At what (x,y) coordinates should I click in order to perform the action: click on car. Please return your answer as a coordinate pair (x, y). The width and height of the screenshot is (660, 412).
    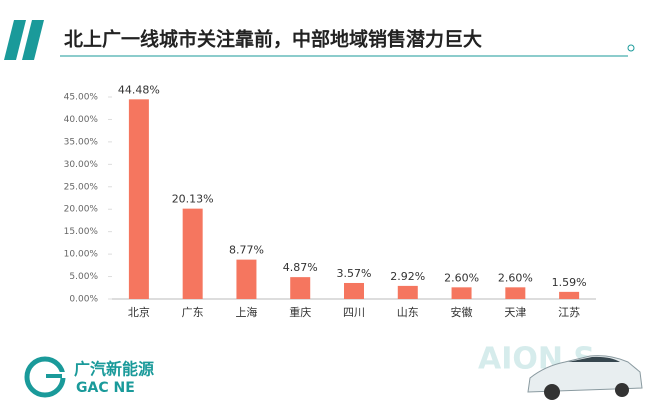
    Looking at the image, I should click on (585, 377).